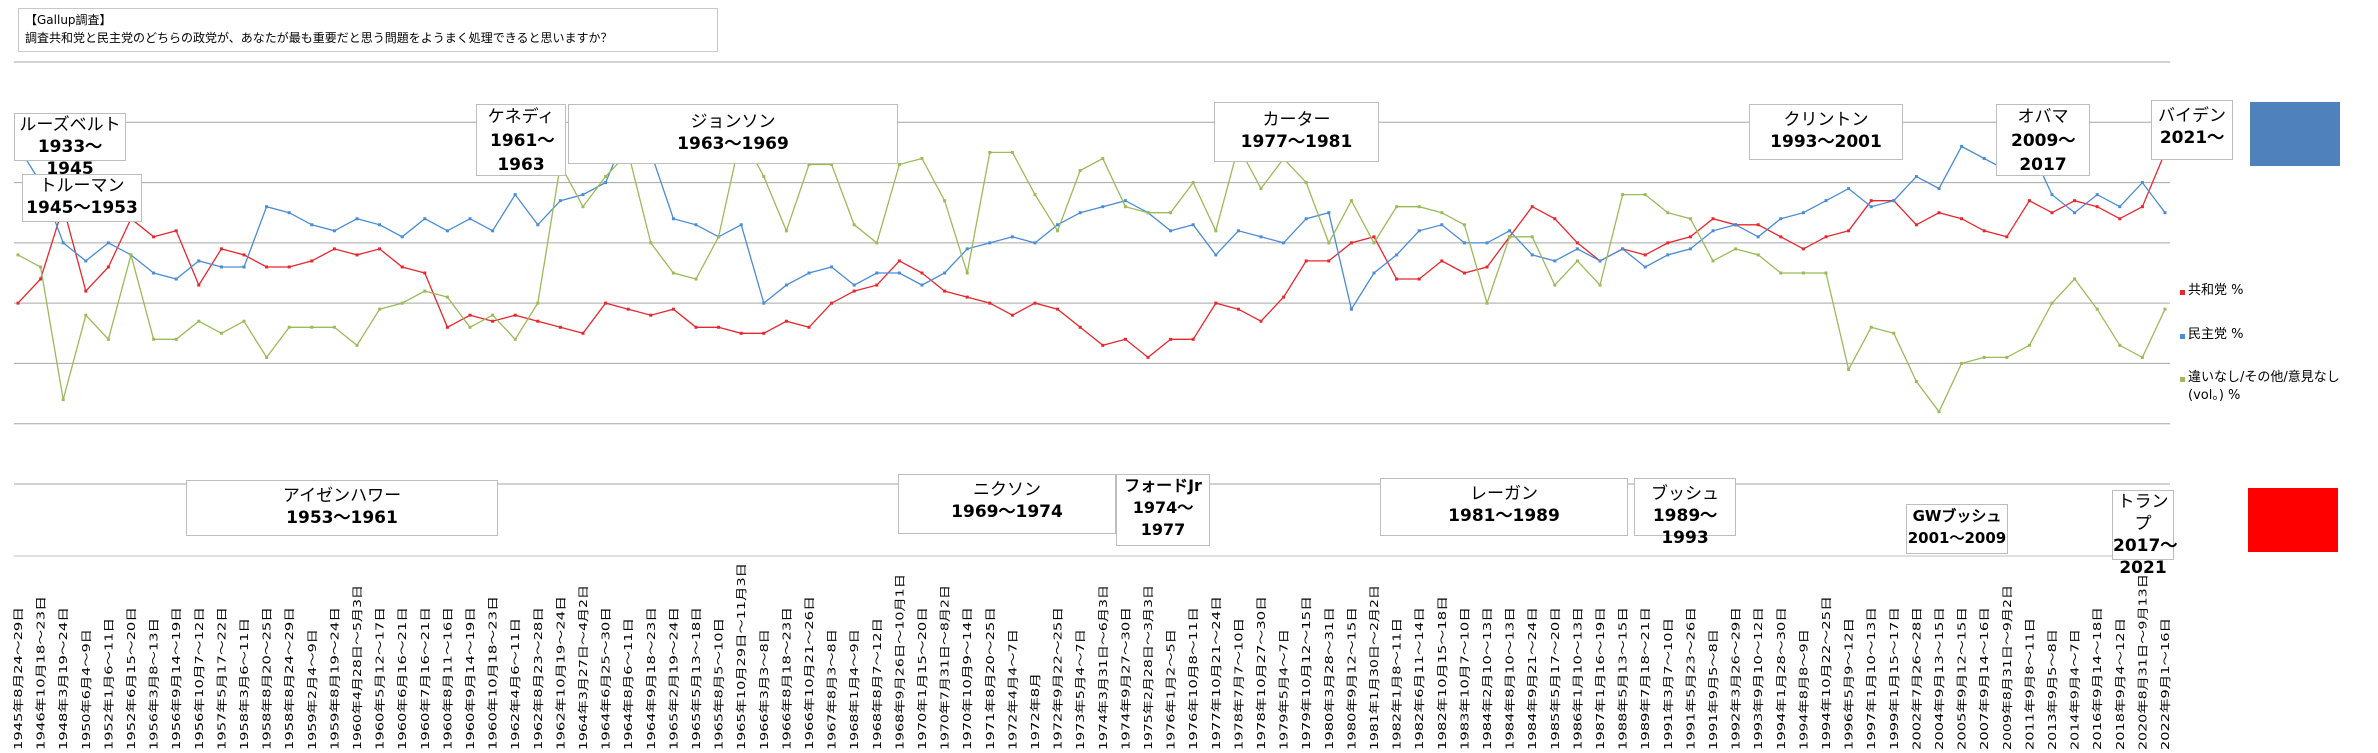  What do you see at coordinates (1148, 667) in the screenshot?
I see `x-tick-label: 1975年2月28日〜3月3日` at bounding box center [1148, 667].